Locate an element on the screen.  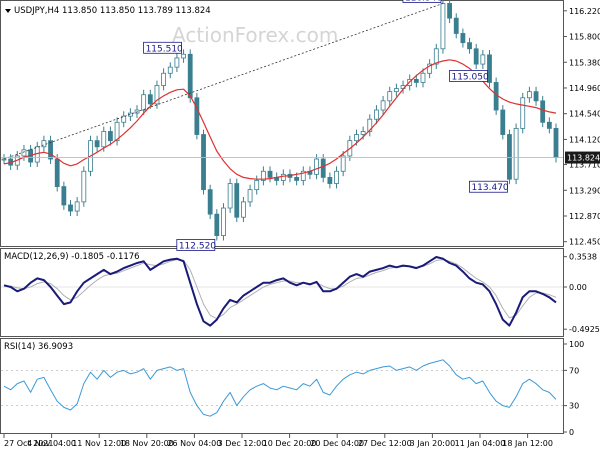
price-annotation-label: 113.470 is located at coordinates (489, 188).